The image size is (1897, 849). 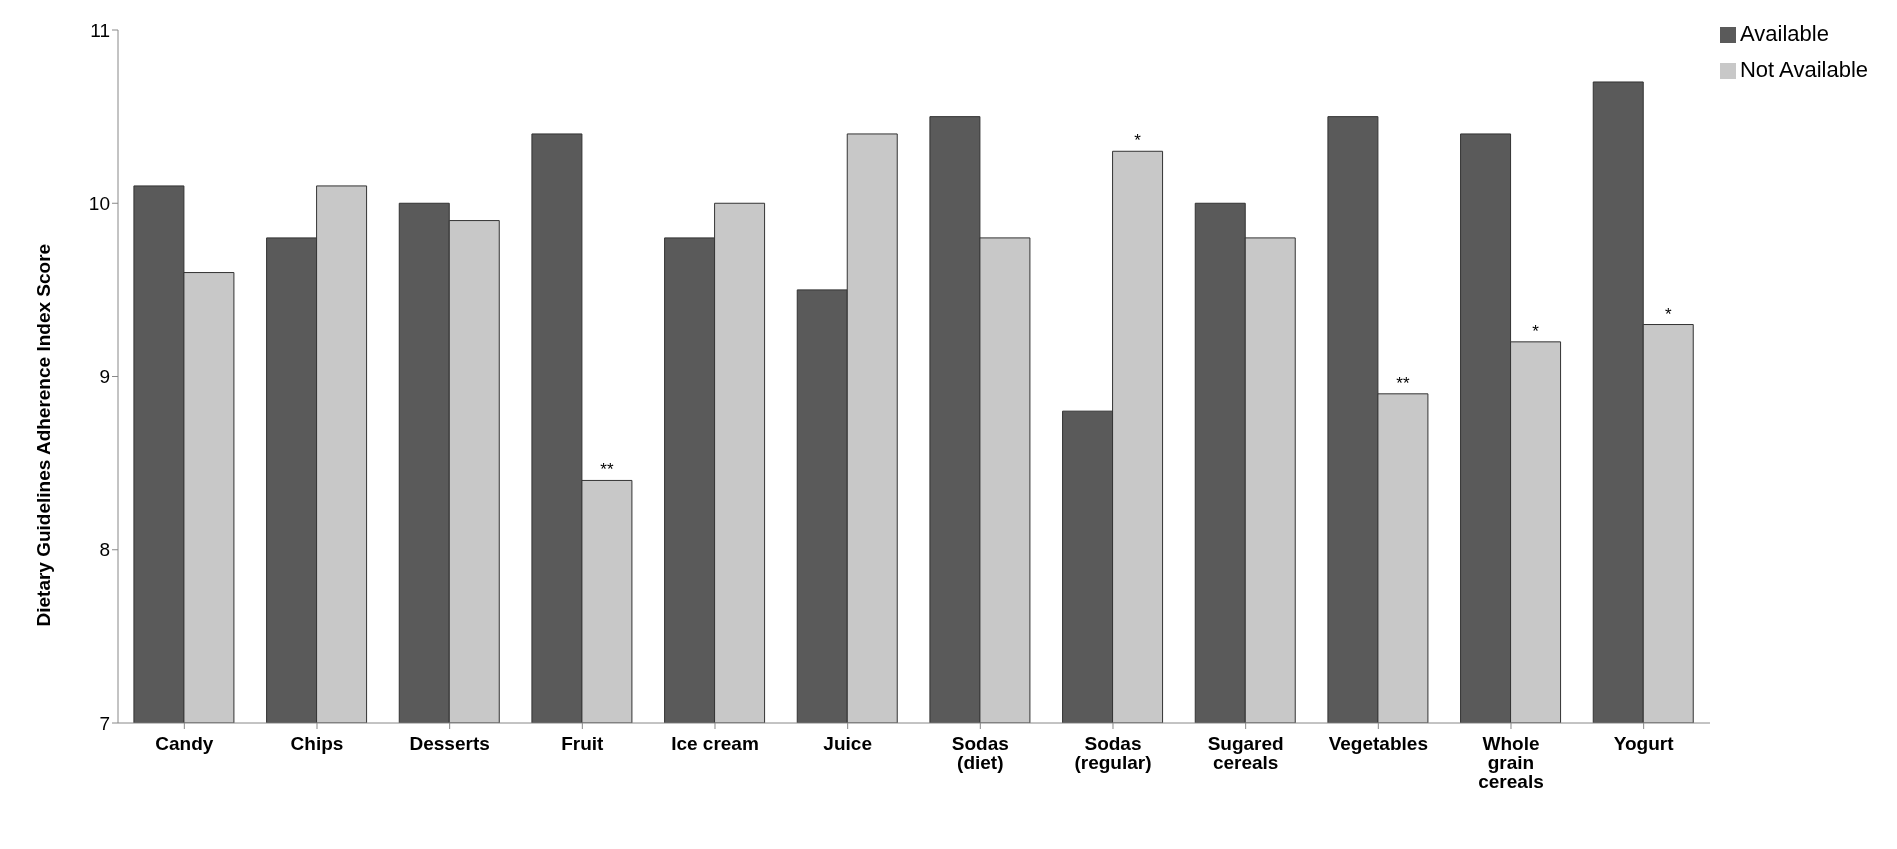 I want to click on y-tick-label: 8, so click(x=104, y=550).